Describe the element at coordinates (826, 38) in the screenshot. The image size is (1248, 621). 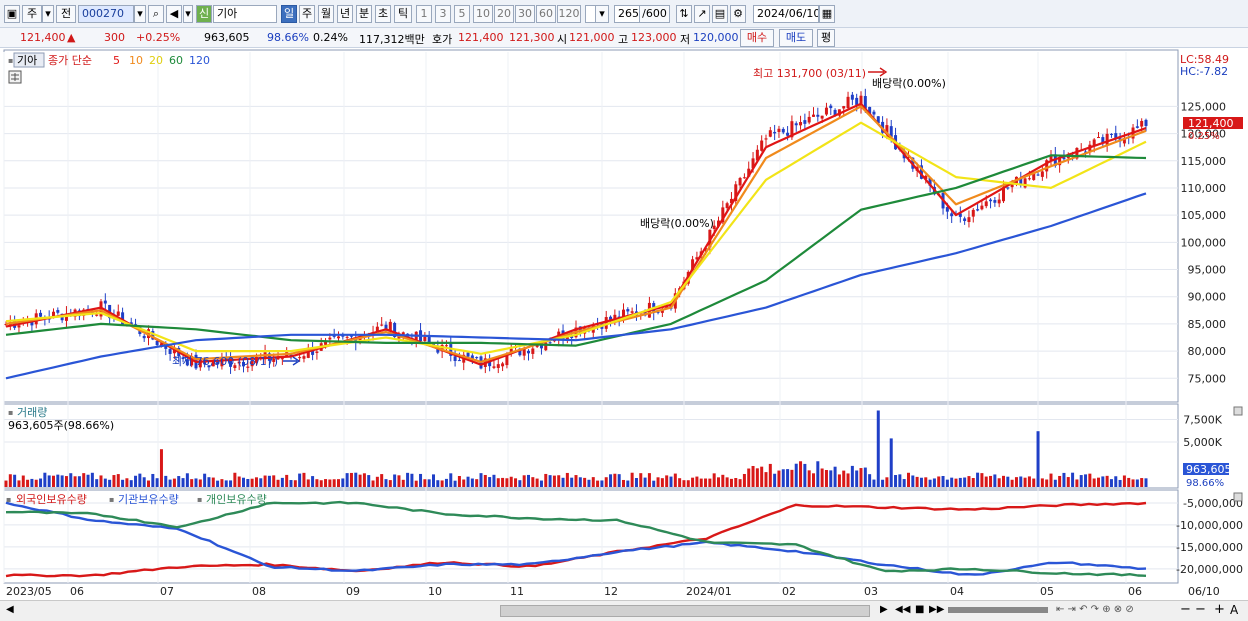
I see `eval-button: 평` at that location.